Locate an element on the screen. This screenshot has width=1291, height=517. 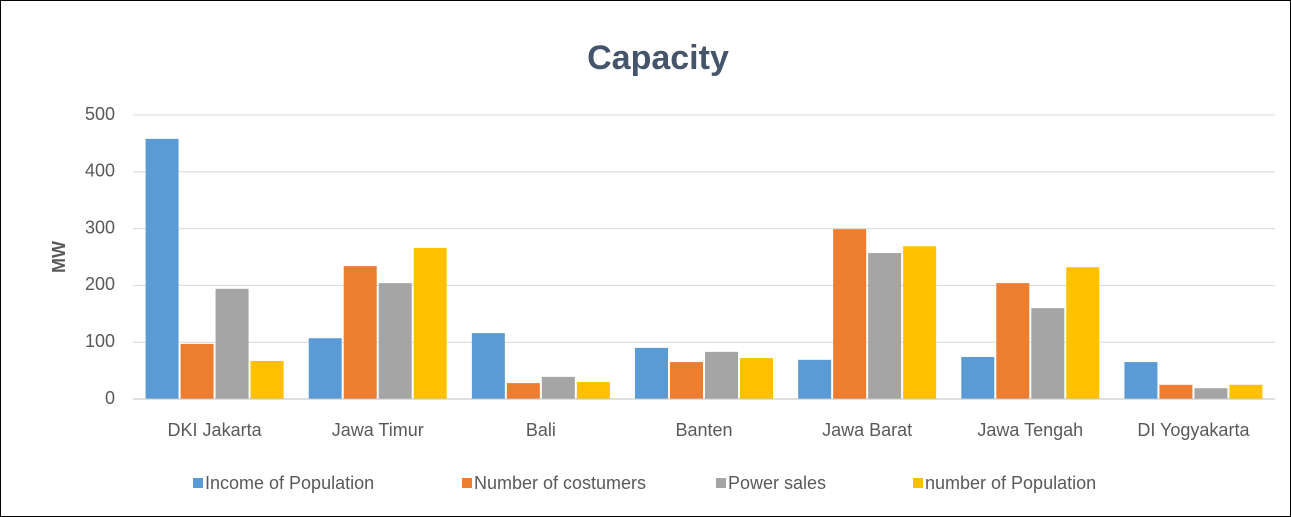
y-tick-label: 0 is located at coordinates (110, 398).